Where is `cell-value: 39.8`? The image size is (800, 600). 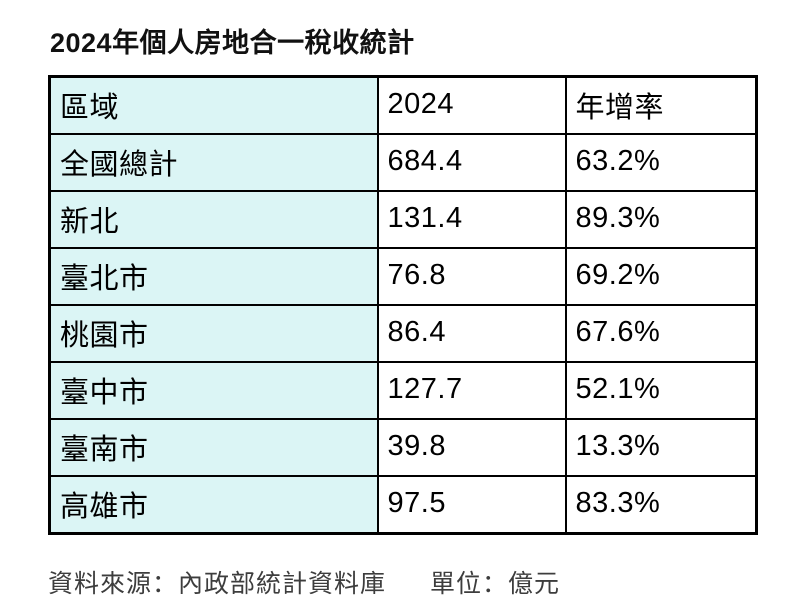 cell-value: 39.8 is located at coordinates (471, 447).